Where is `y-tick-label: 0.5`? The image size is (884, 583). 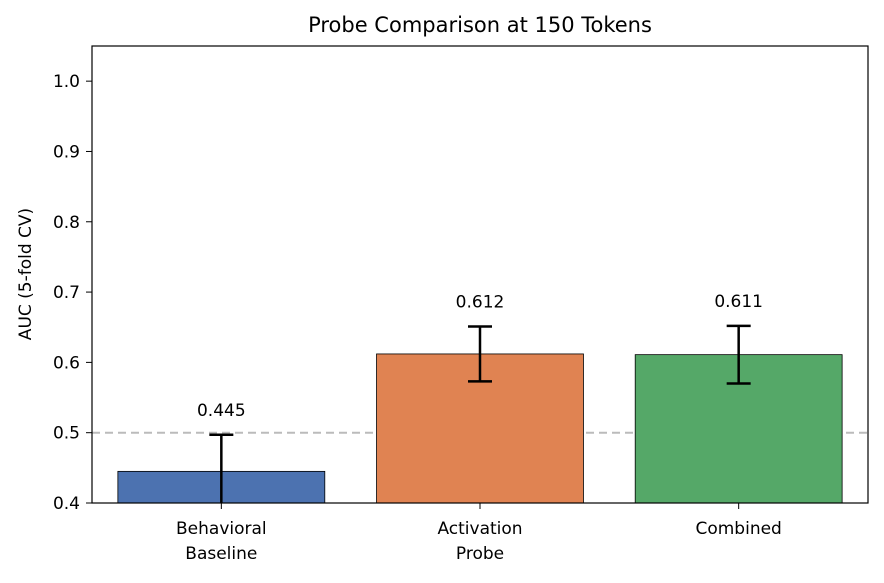
y-tick-label: 0.5 is located at coordinates (66, 434).